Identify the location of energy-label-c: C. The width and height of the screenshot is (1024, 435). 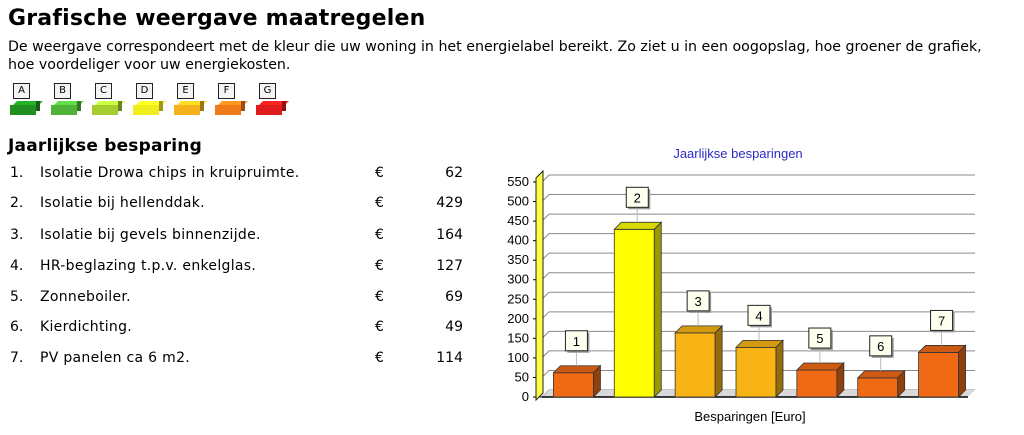
(108, 100).